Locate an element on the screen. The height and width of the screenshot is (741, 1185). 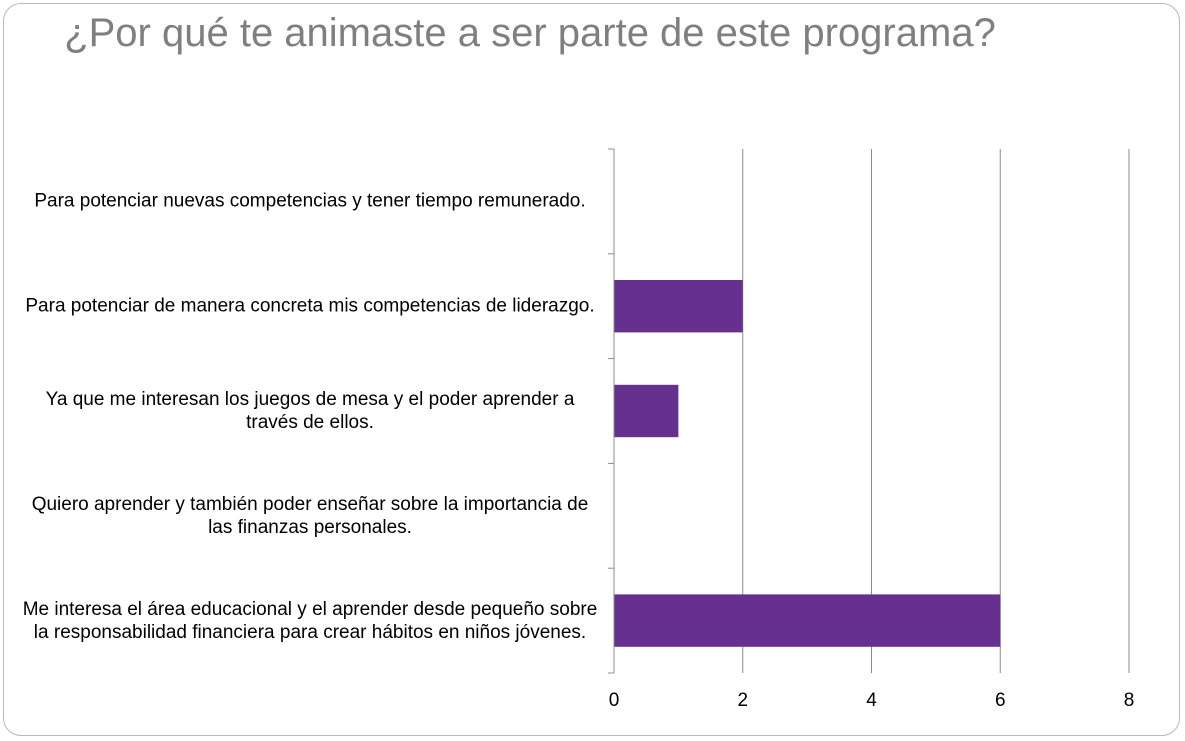
x-tick-labels: 0 2 4 6 8 is located at coordinates (872, 700).